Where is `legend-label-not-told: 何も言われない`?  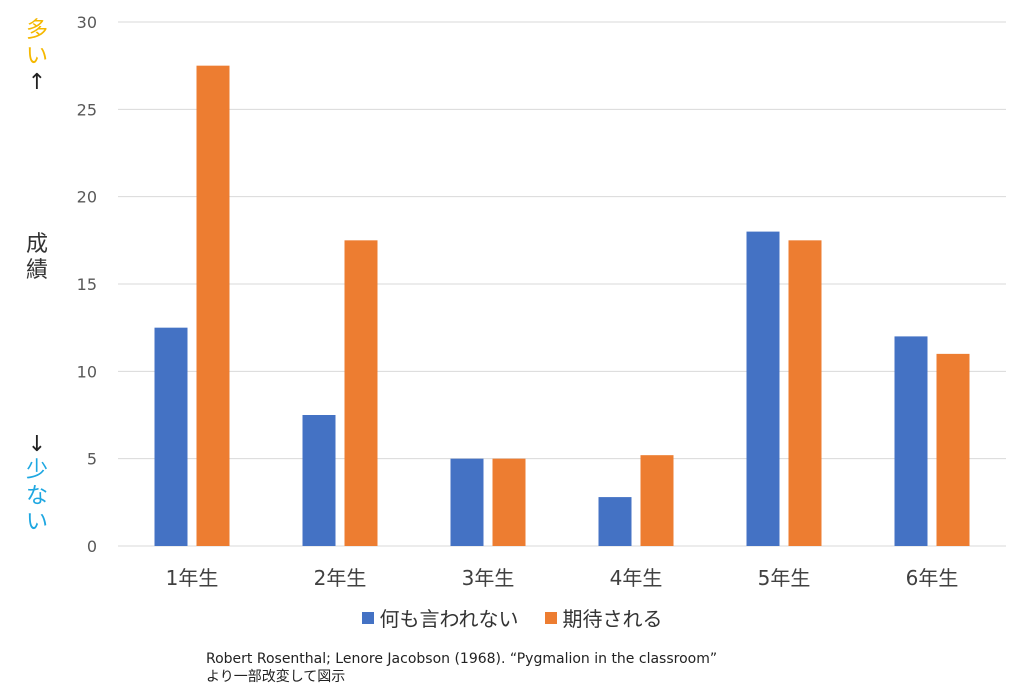
legend-label-not-told: 何も言われない is located at coordinates (449, 619).